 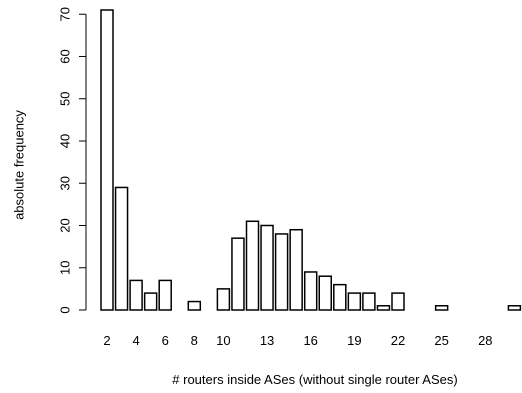 What do you see at coordinates (297, 340) in the screenshot?
I see `x-axis-ticks: 2 4 6 8 10 13 16 19 22 25 28` at bounding box center [297, 340].